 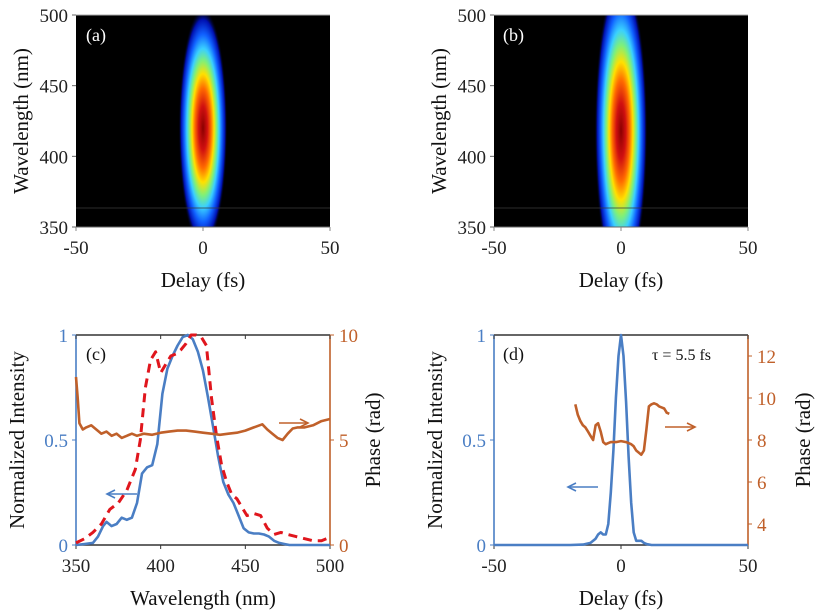 What do you see at coordinates (762, 441) in the screenshot?
I see `y2-tick-label: 8` at bounding box center [762, 441].